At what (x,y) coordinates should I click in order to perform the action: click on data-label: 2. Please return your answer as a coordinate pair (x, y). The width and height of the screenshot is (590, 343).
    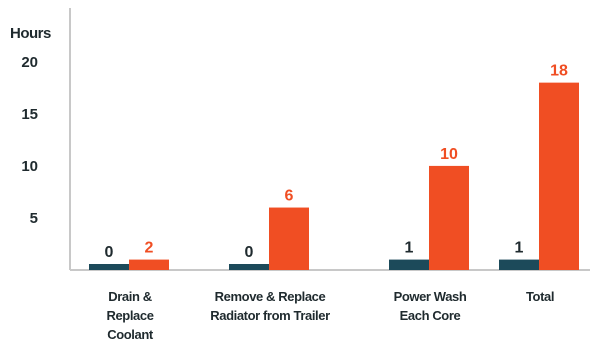
    Looking at the image, I should click on (149, 248).